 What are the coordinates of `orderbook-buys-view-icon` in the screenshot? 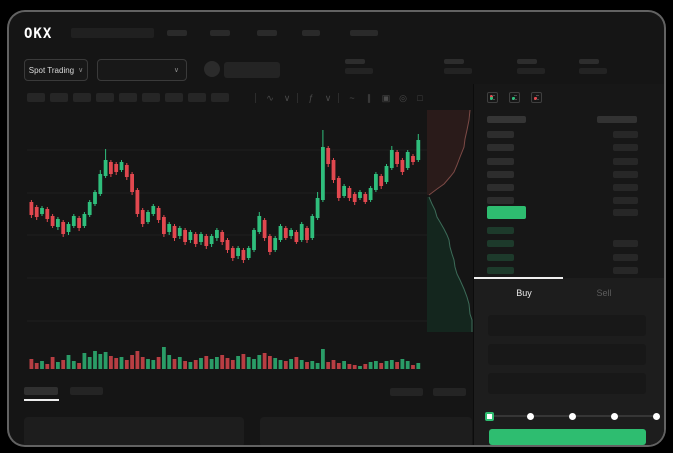 It's located at (514, 97).